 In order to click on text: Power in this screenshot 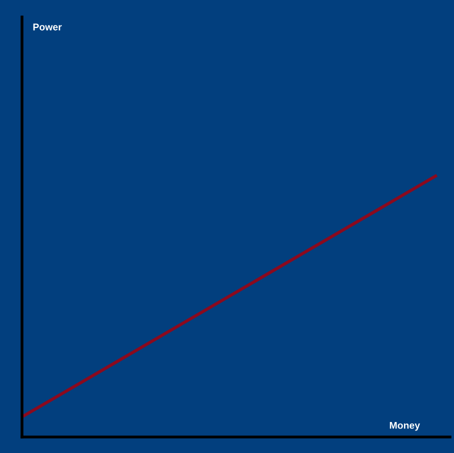, I will do `click(47, 27)`.